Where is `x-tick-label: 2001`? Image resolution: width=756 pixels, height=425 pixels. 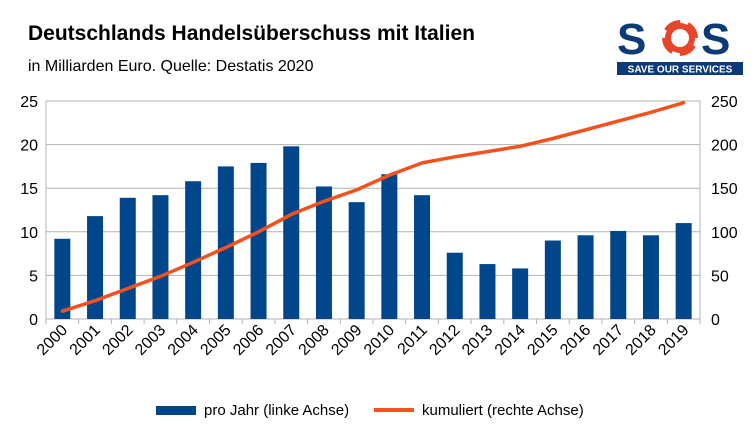 x-tick-label: 2001 is located at coordinates (85, 340).